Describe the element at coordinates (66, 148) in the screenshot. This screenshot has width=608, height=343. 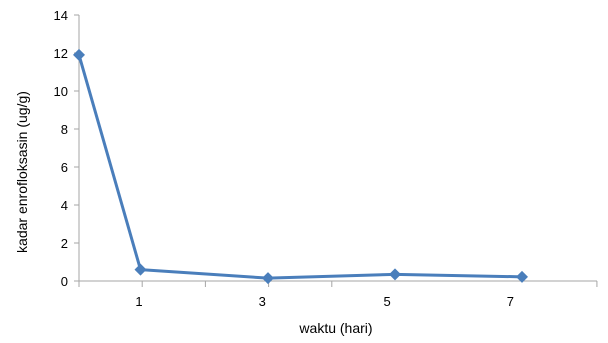
I see `y-axis-ticks: 0 2 4 6 8 10 12 14` at that location.